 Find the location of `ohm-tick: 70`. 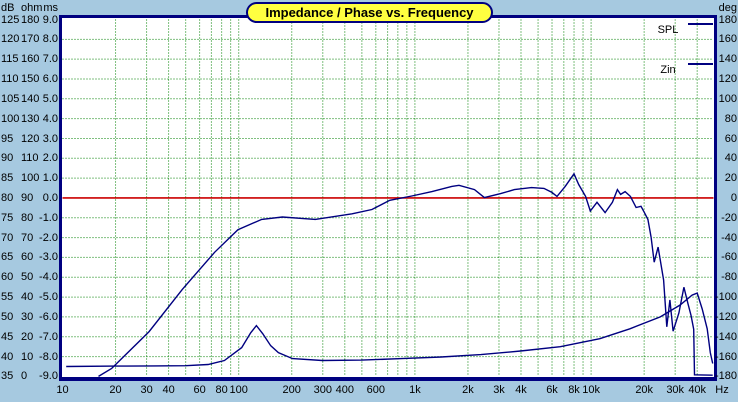

ohm-tick: 70 is located at coordinates (27, 237).